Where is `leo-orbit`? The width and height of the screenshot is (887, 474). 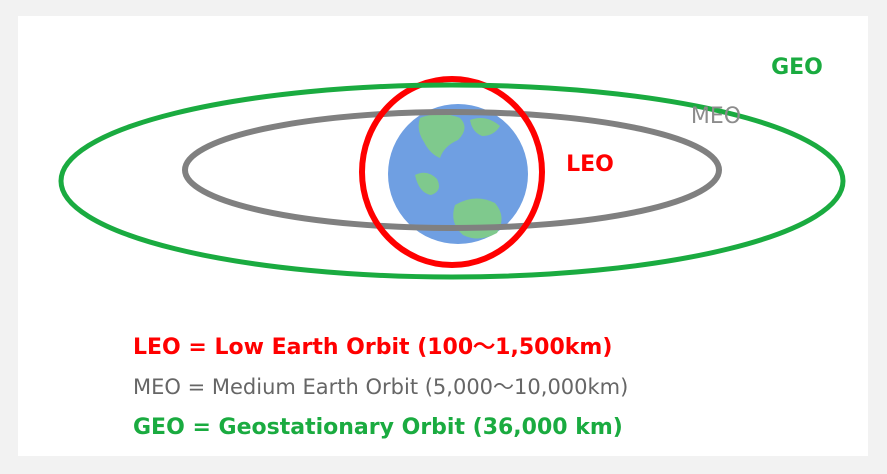 leo-orbit is located at coordinates (452, 172).